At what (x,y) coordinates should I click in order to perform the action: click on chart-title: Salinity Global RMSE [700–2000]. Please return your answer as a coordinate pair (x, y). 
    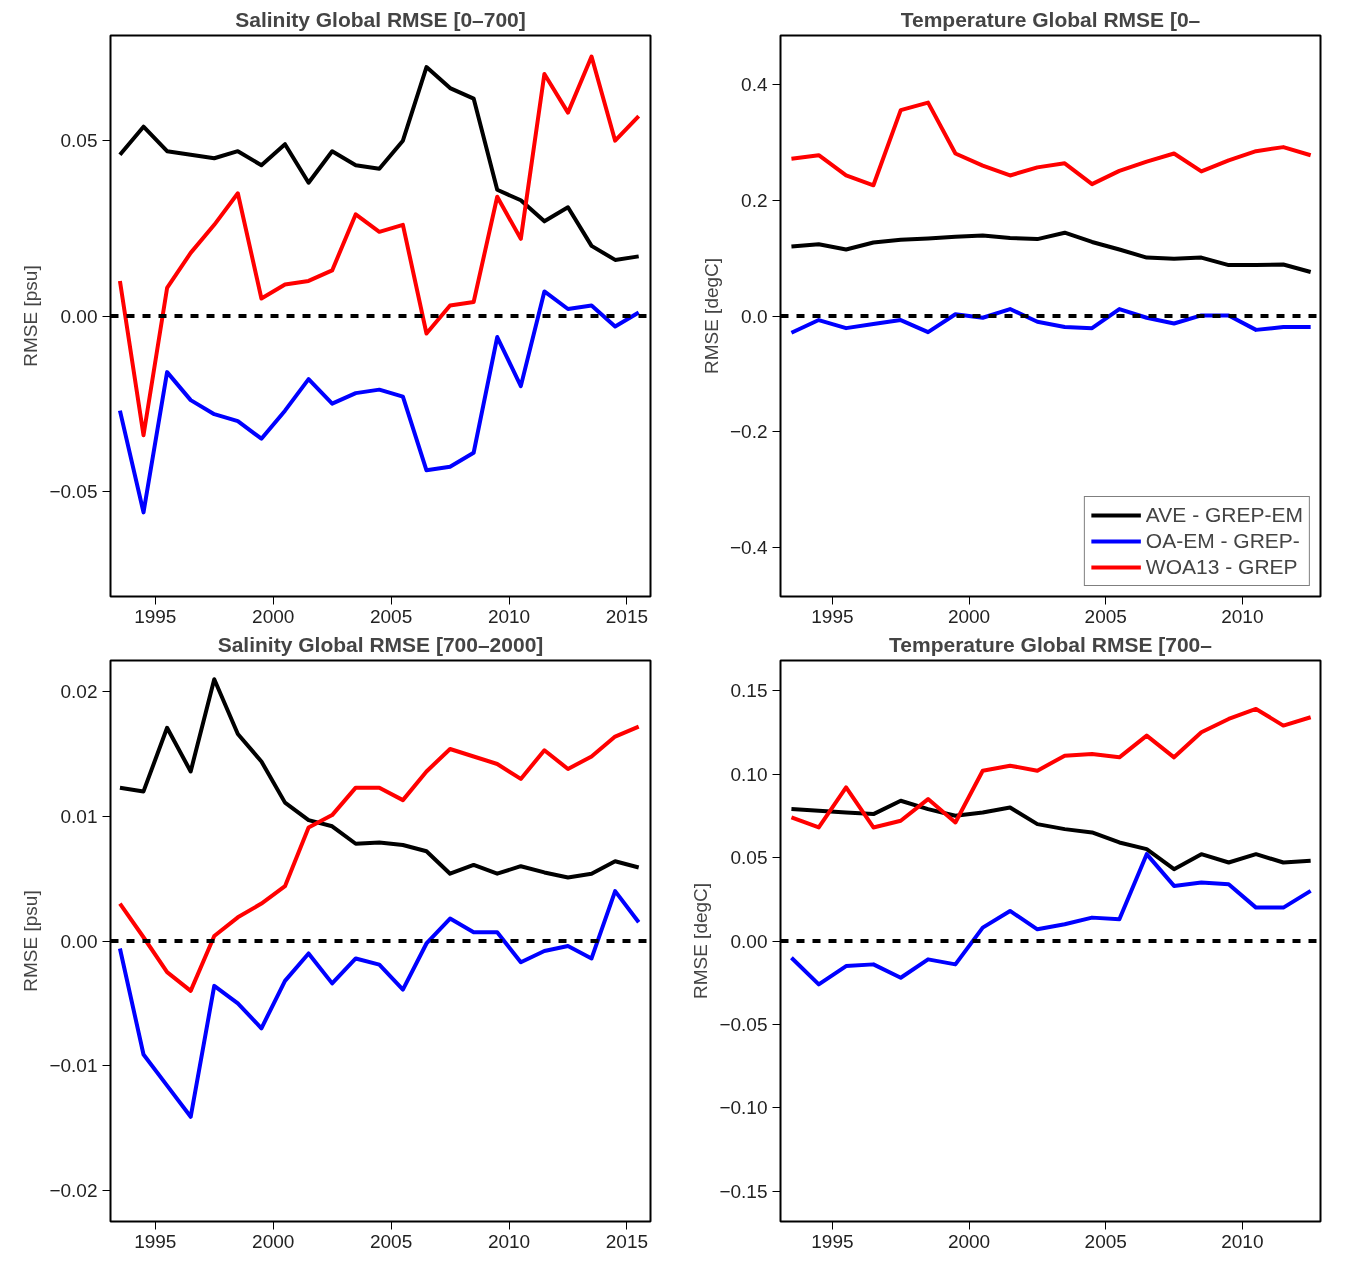
    Looking at the image, I should click on (380, 644).